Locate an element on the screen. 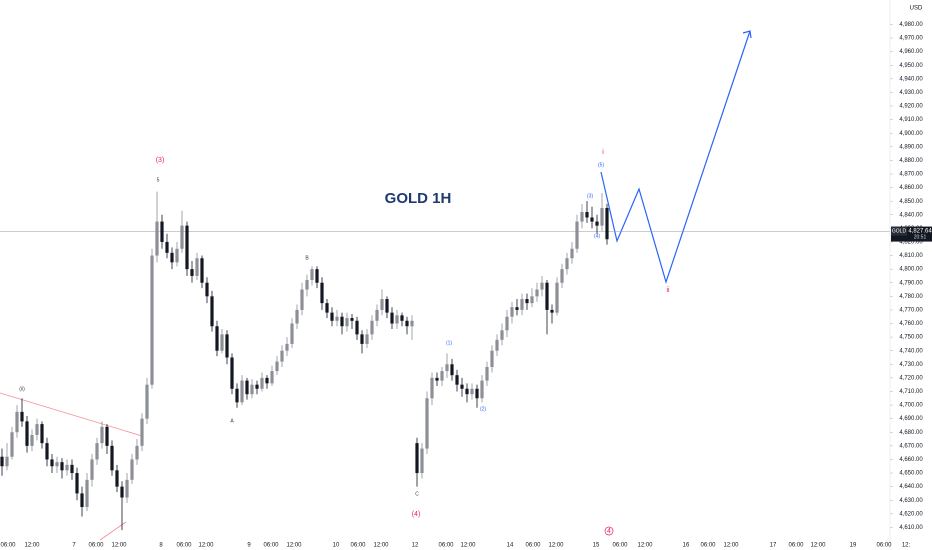  symbol-badge is located at coordinates (899, 231).